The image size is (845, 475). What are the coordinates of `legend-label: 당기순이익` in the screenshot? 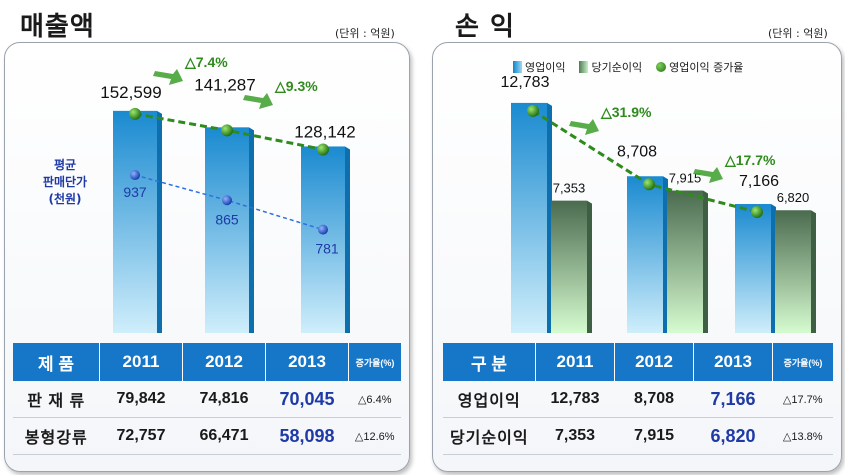 It's located at (617, 67).